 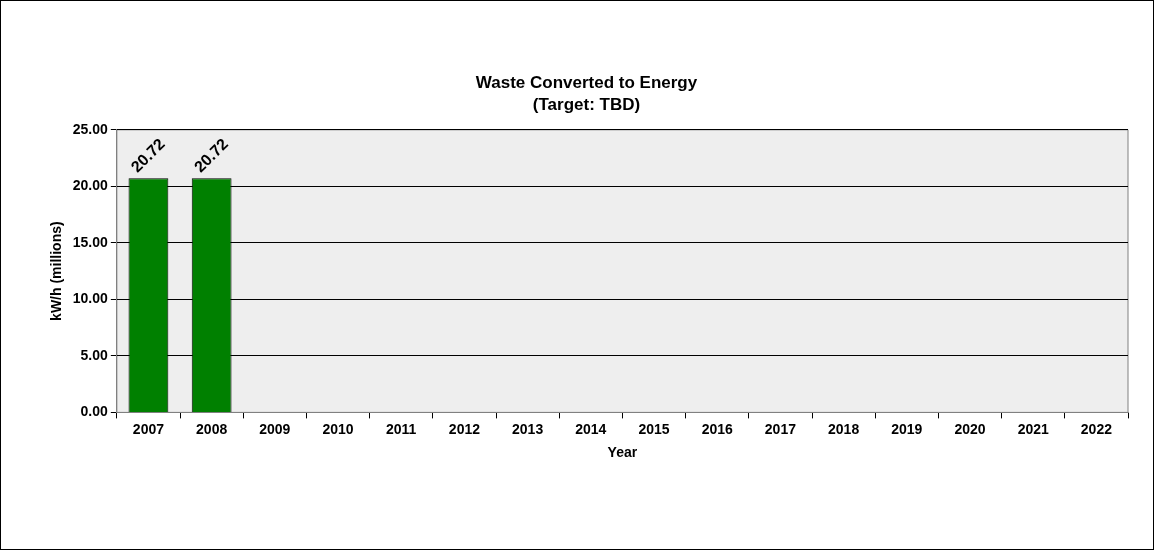 What do you see at coordinates (654, 428) in the screenshot?
I see `x-tick-label: 2015` at bounding box center [654, 428].